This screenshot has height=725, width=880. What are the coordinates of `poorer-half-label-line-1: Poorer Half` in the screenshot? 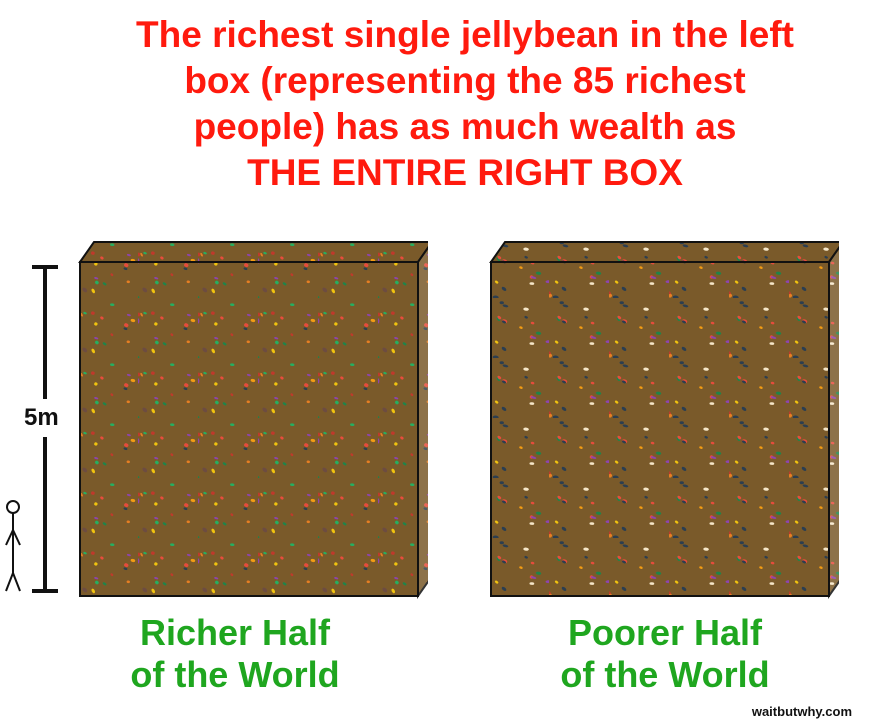 It's located at (665, 632).